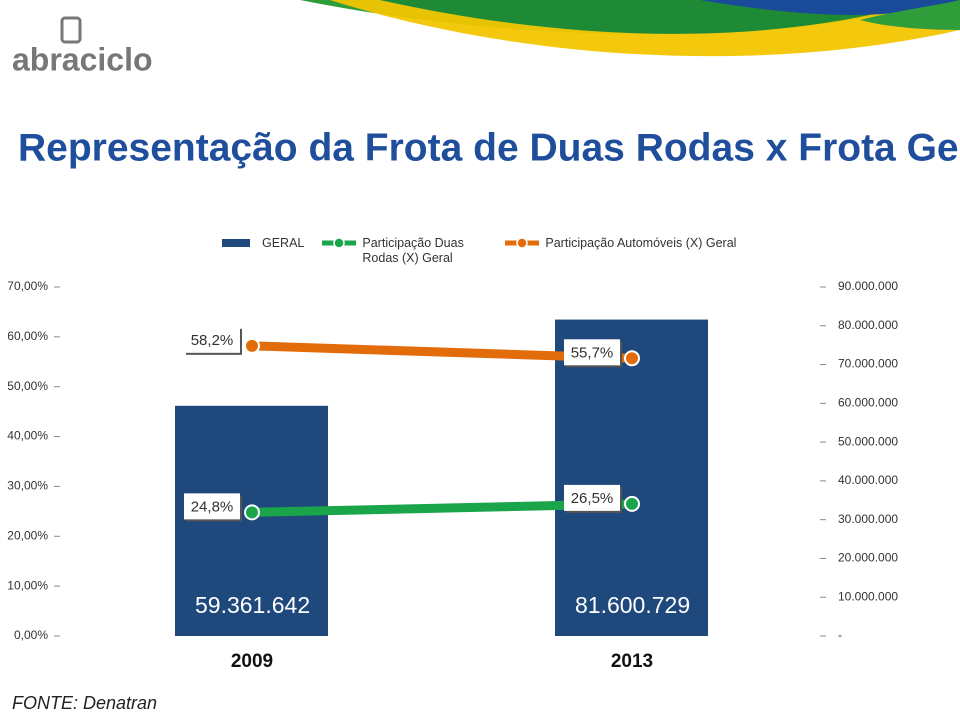 This screenshot has width=960, height=712. What do you see at coordinates (283, 243) in the screenshot?
I see `legend-label: GERAL` at bounding box center [283, 243].